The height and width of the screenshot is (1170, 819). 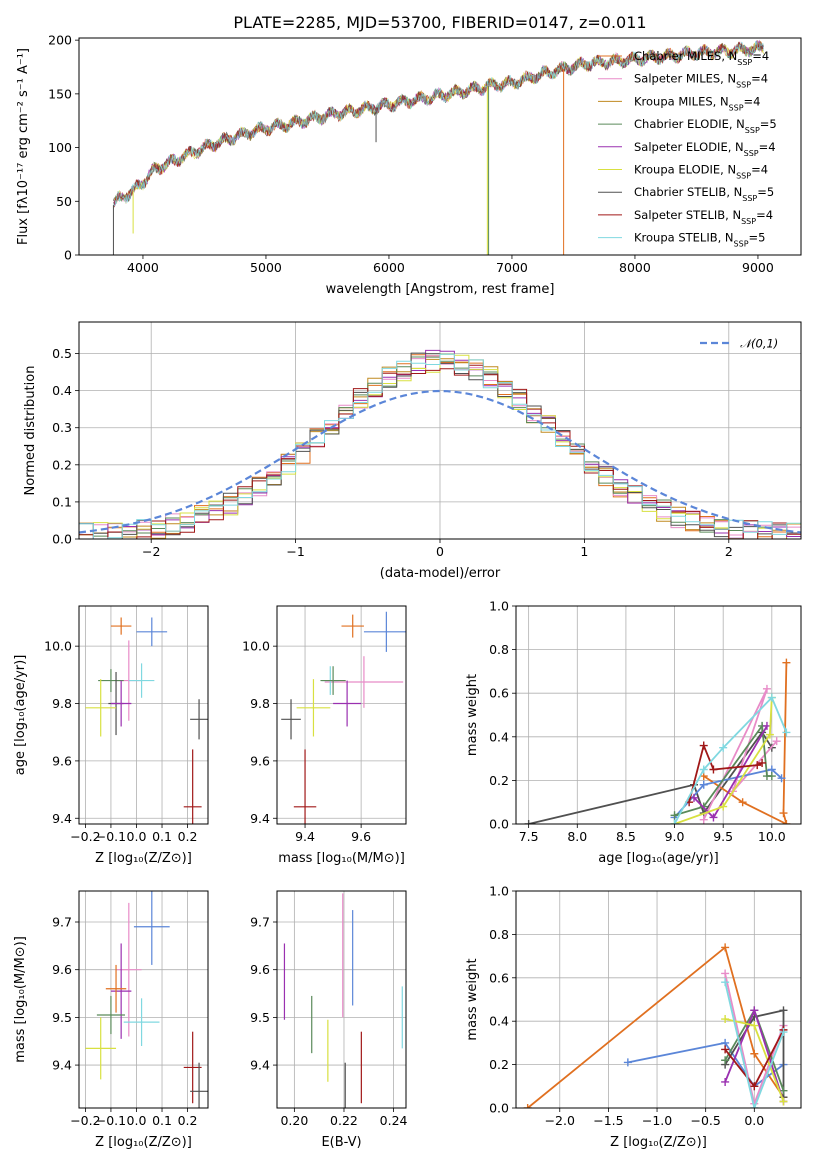 I want to click on legend-label: 𝒩(0,1), so click(x=759, y=344).